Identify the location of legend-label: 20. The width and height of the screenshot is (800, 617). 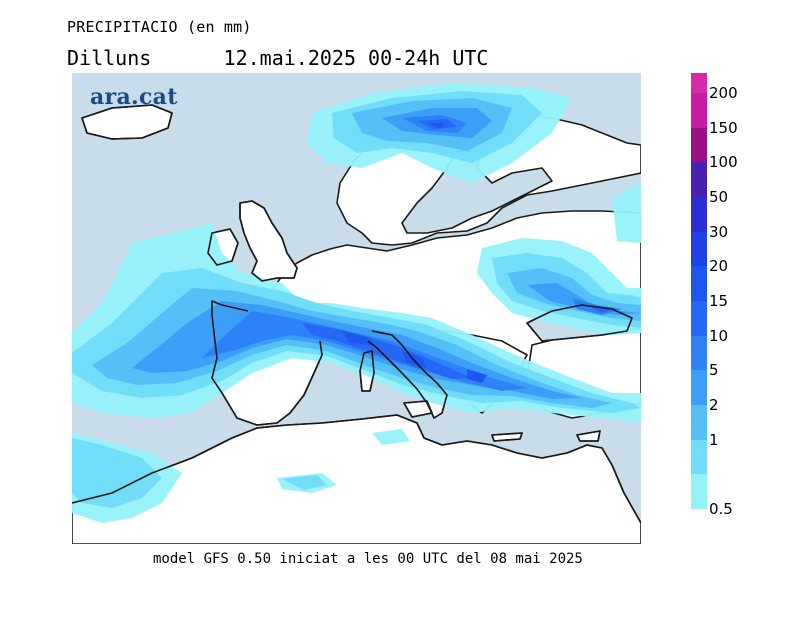
(719, 266).